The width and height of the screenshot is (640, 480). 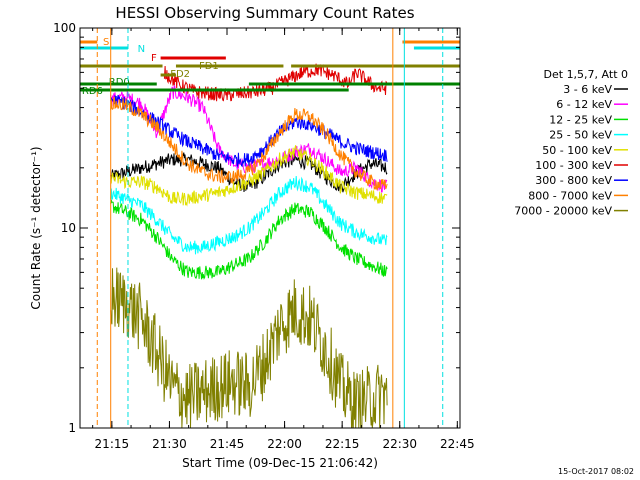 I want to click on x-axis-label: Start Time (09-Dec-15 21:06:42), so click(x=280, y=463).